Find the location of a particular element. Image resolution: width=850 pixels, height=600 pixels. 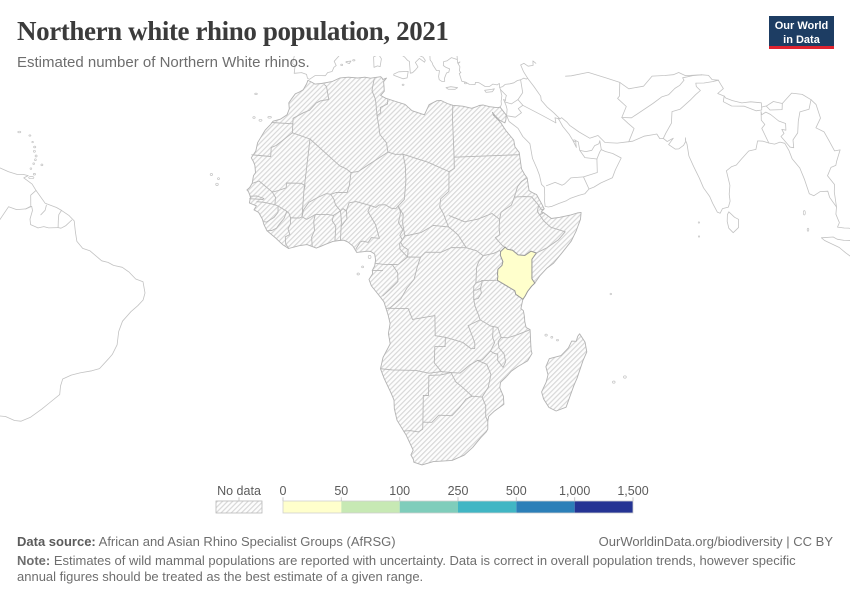

svg-text: 50 is located at coordinates (341, 491).